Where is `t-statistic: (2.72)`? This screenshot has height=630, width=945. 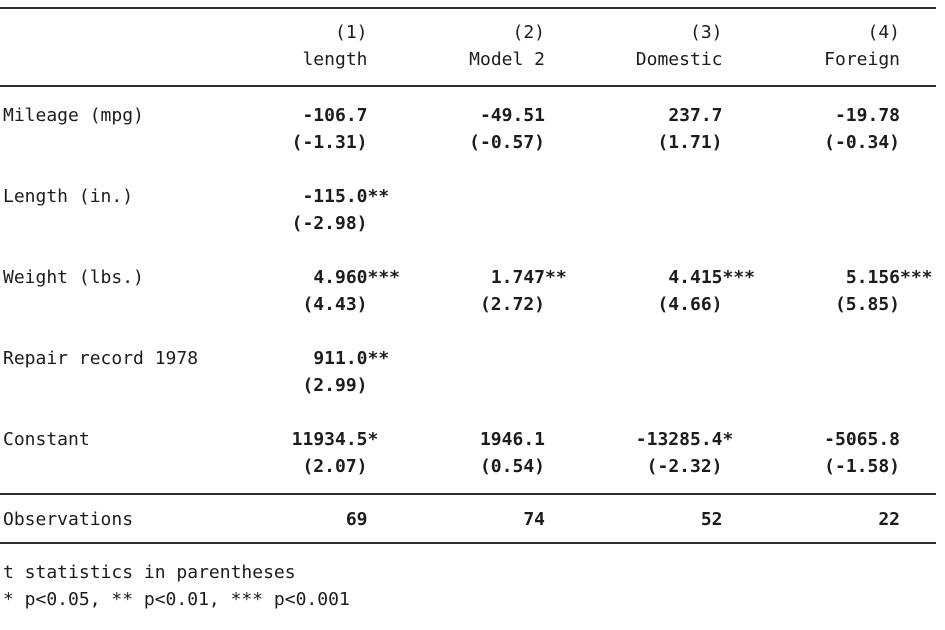 t-statistic: (2.72) is located at coordinates (512, 304).